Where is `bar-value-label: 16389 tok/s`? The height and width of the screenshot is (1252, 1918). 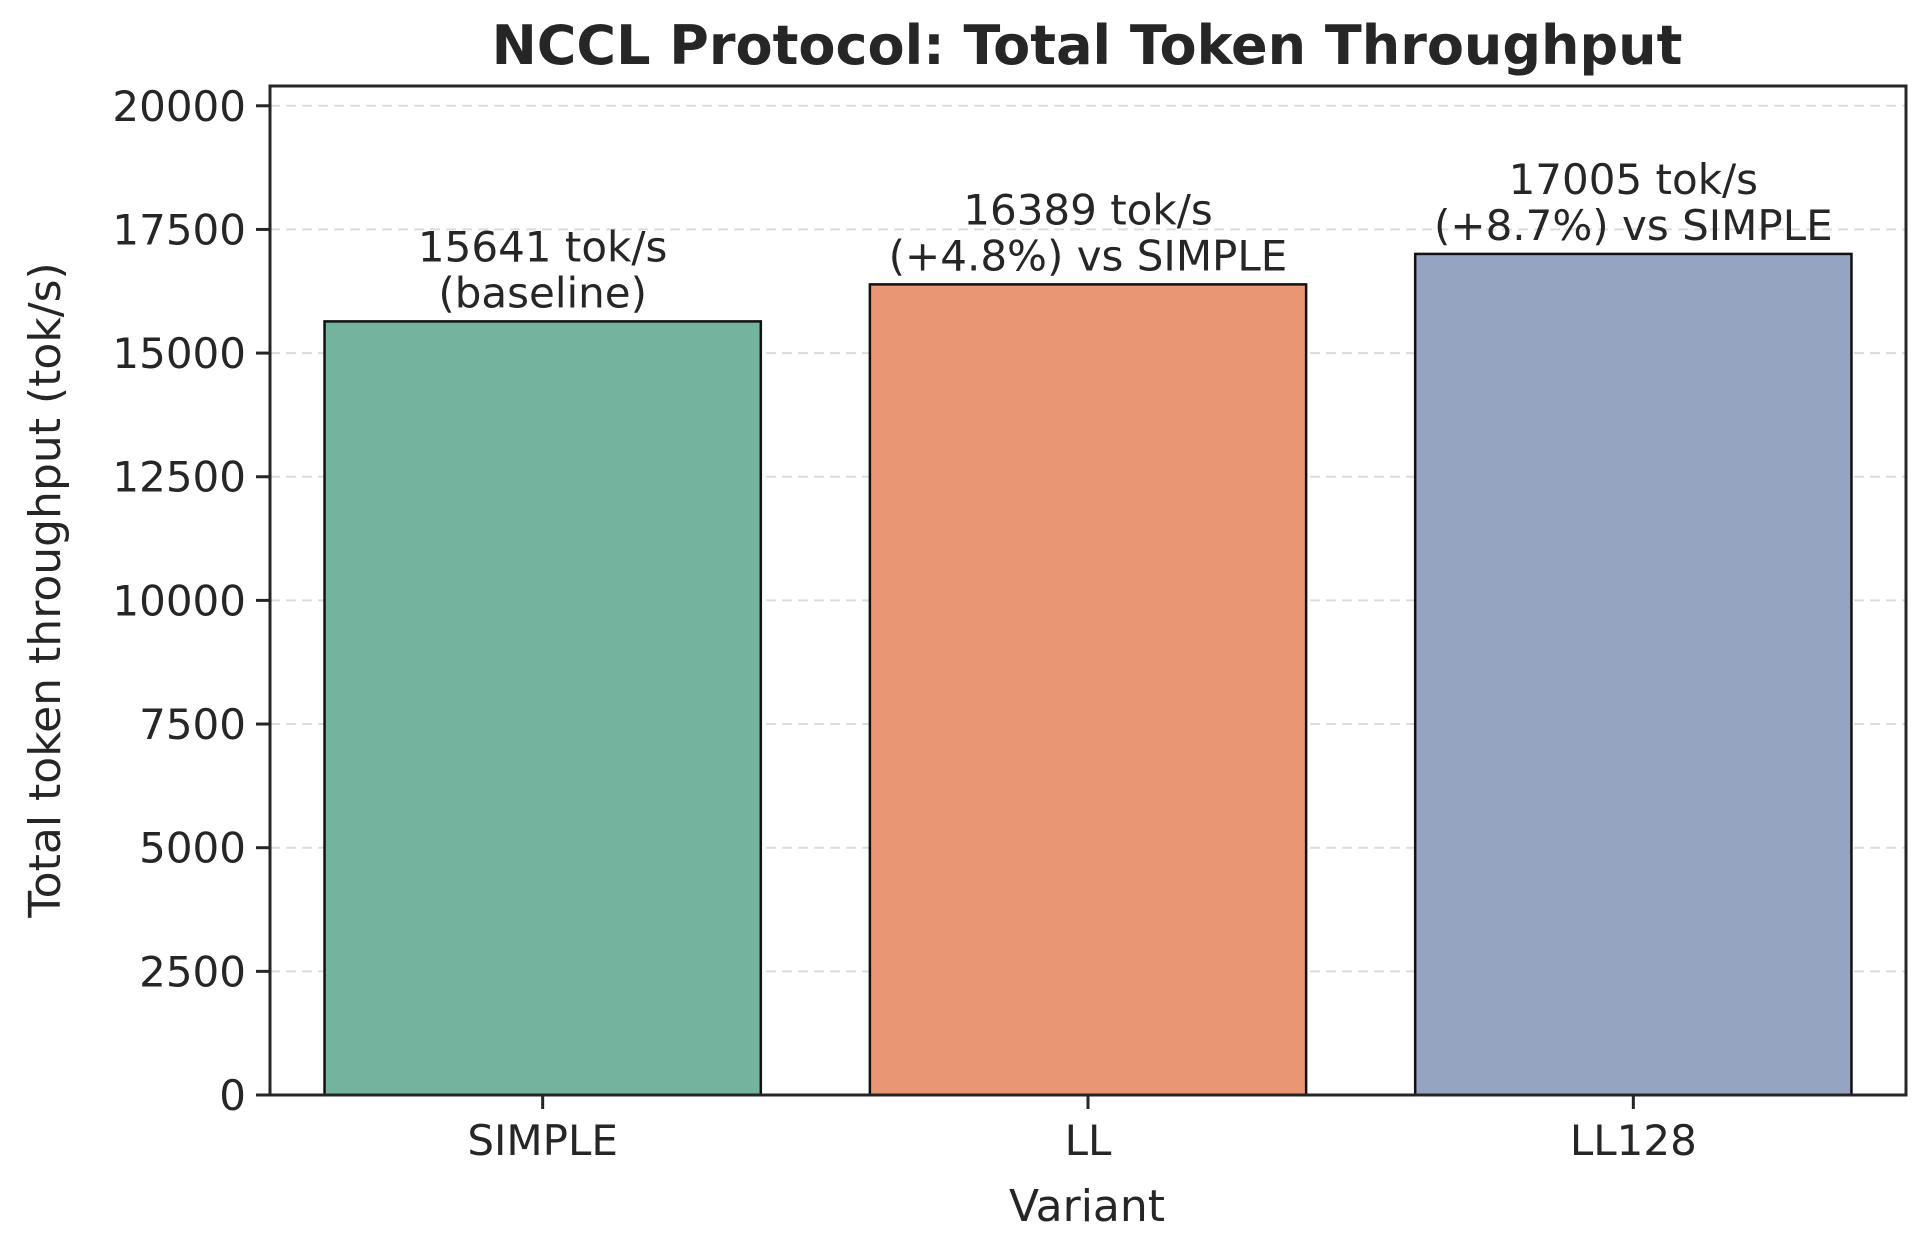
bar-value-label: 16389 tok/s is located at coordinates (1087, 209).